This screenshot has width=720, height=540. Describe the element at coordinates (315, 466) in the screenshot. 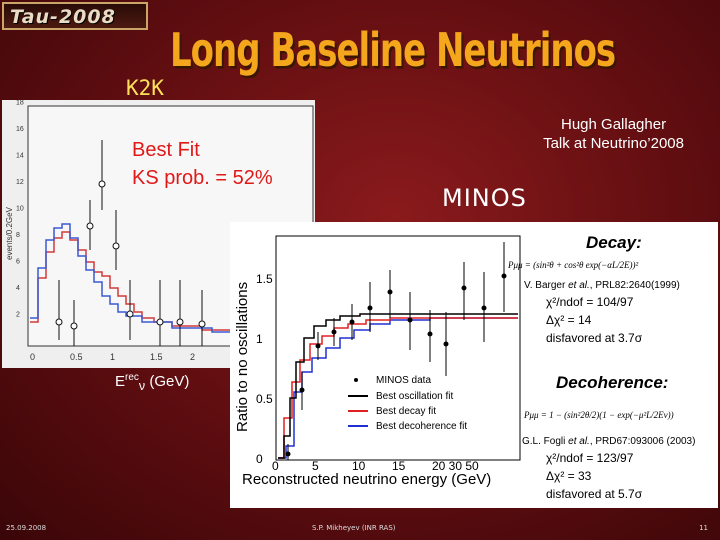

I see `minos-xtick-label: 5` at that location.